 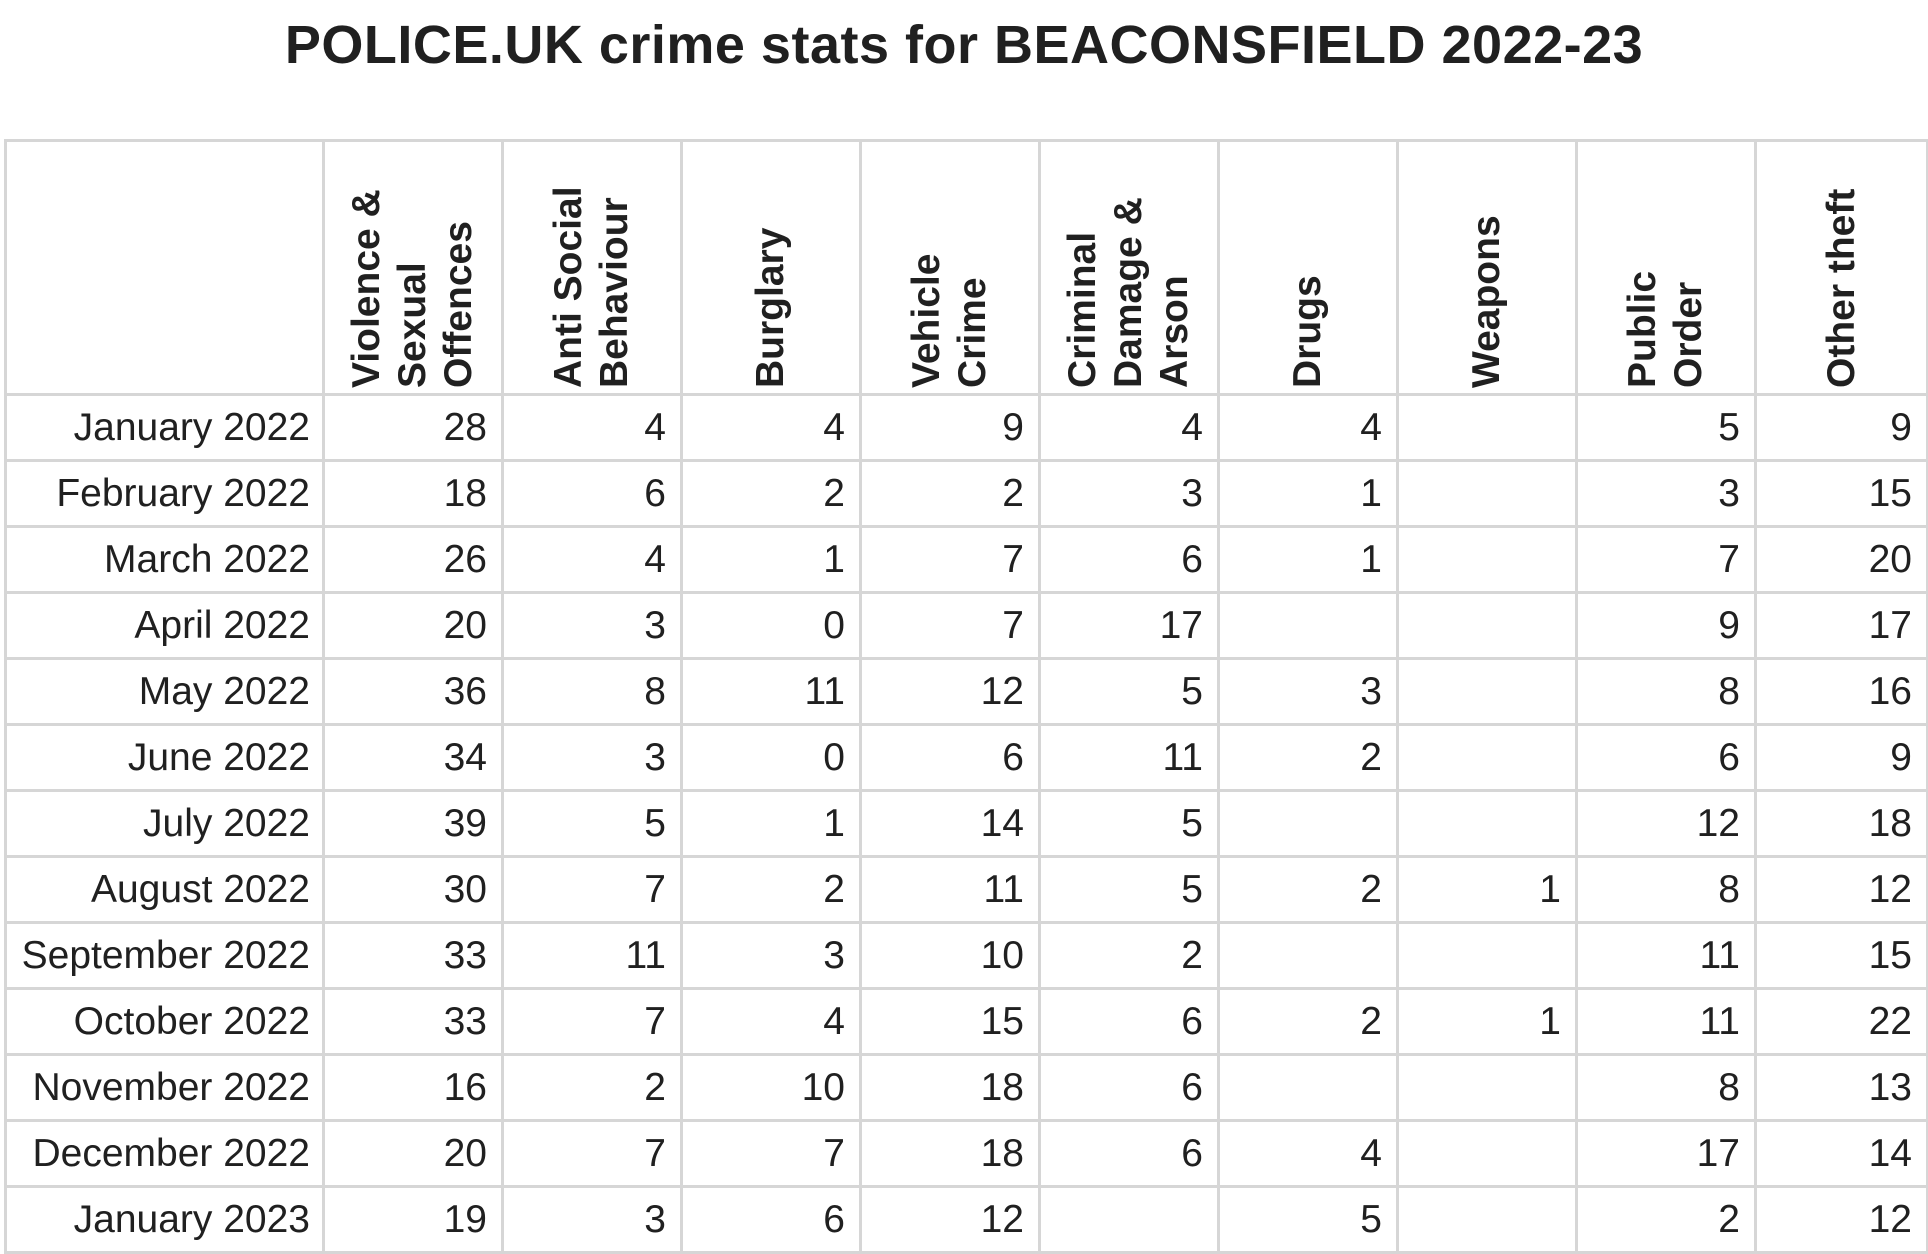 What do you see at coordinates (164, 267) in the screenshot?
I see `corner-header-cell` at bounding box center [164, 267].